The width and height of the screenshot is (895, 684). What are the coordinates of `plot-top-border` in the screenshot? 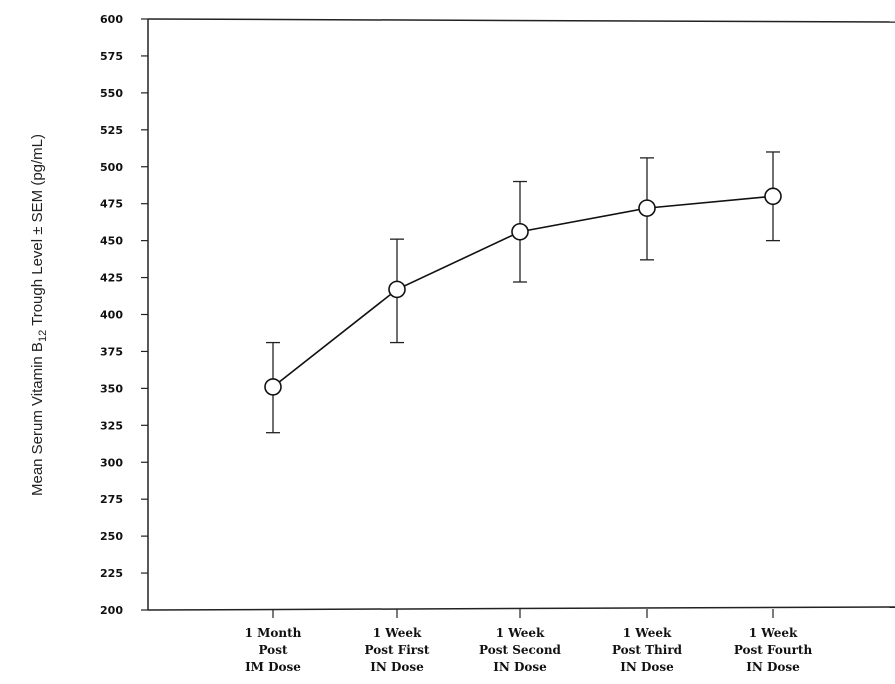 It's located at (521, 20).